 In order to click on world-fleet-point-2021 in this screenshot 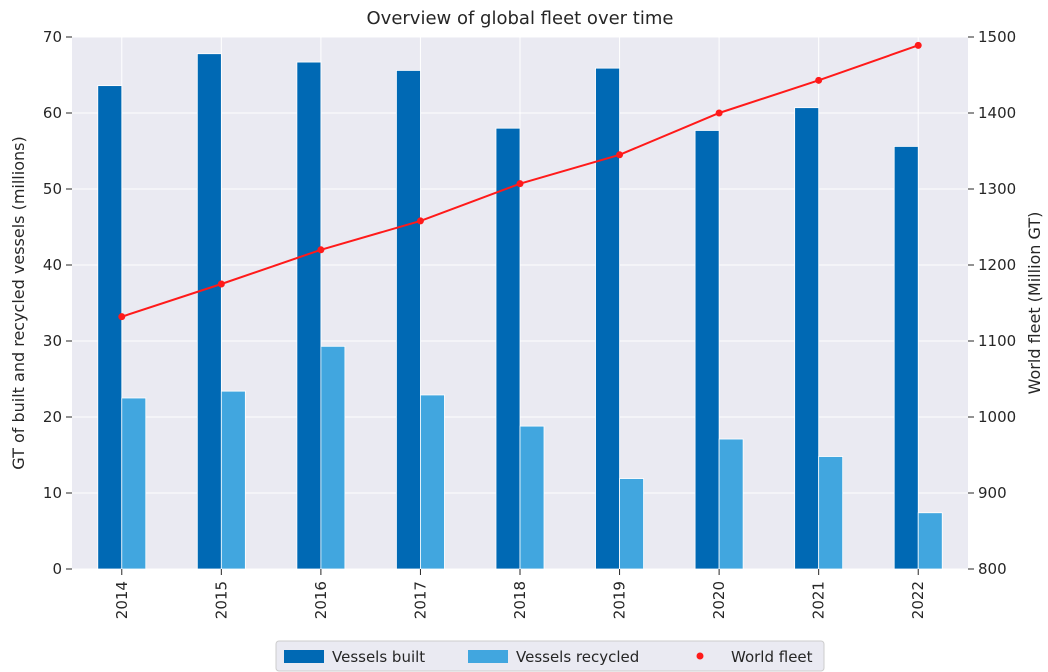, I will do `click(819, 80)`.